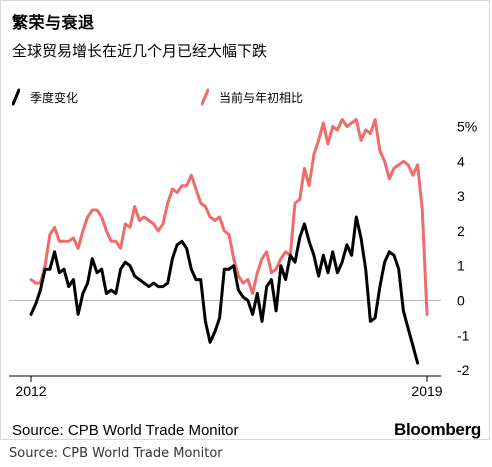  Describe the element at coordinates (461, 161) in the screenshot. I see `y-tick-label: 4` at that location.